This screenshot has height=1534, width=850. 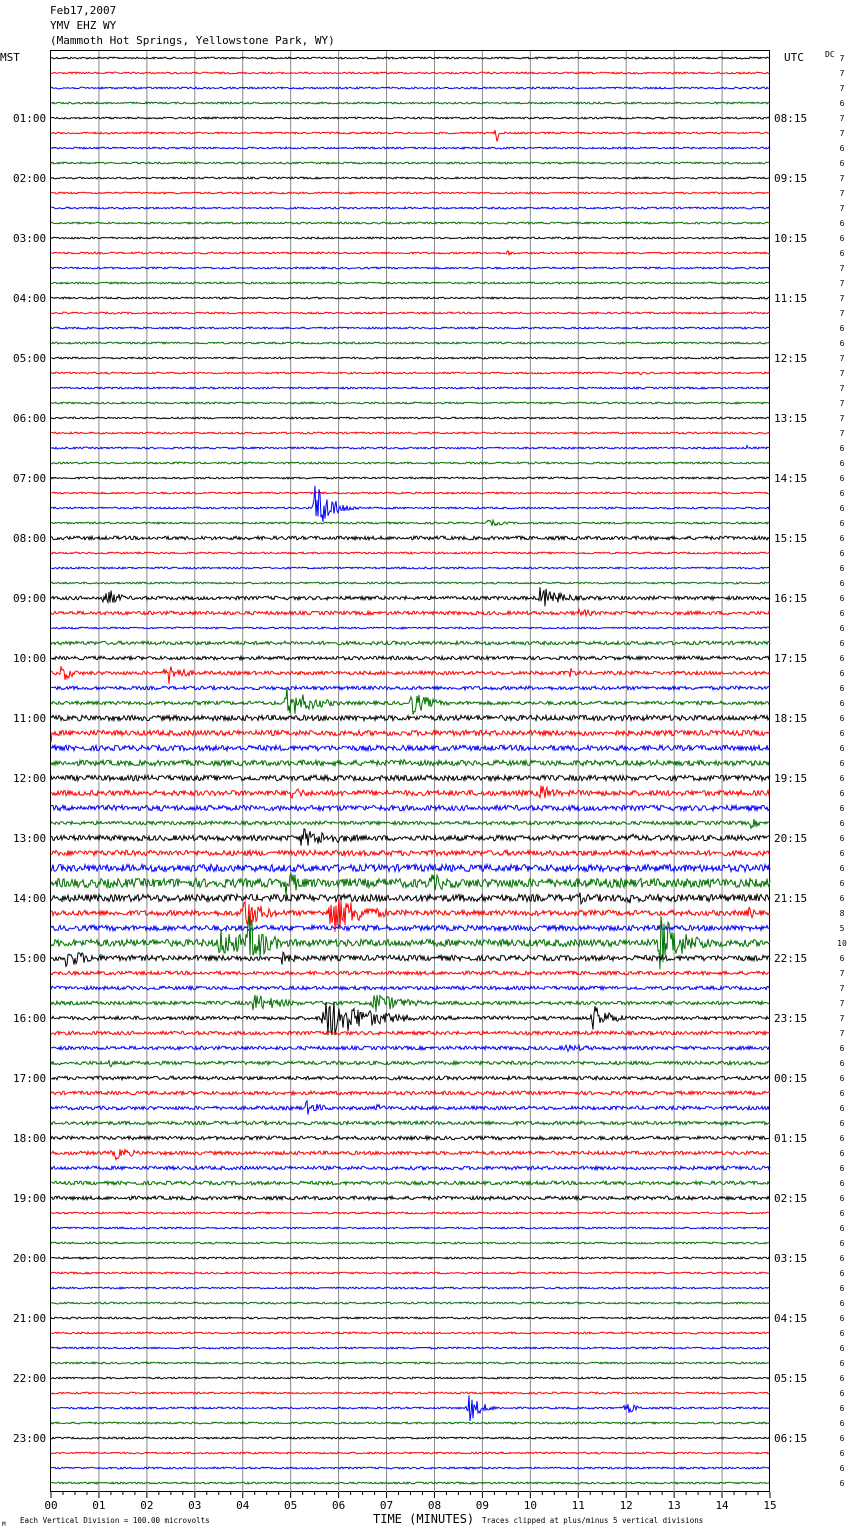 What do you see at coordinates (790, 1198) in the screenshot?
I see `right-hour-label: 02:15` at bounding box center [790, 1198].